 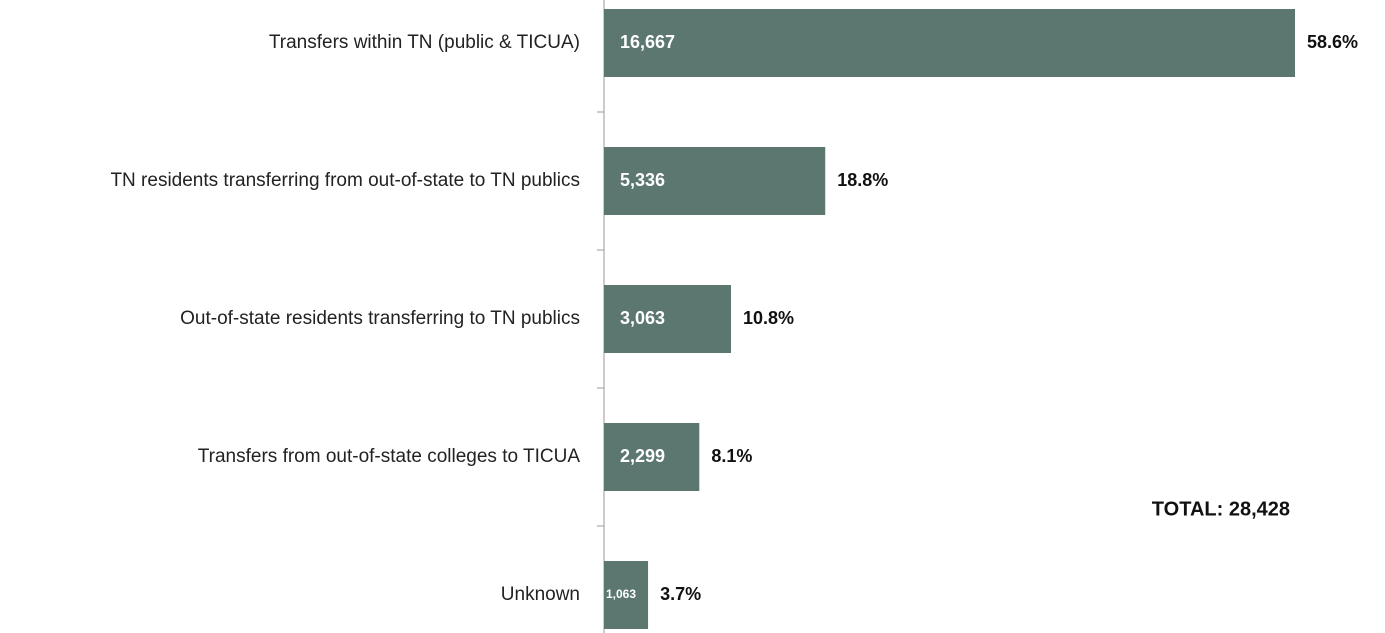 What do you see at coordinates (642, 180) in the screenshot?
I see `value-label: 5,336` at bounding box center [642, 180].